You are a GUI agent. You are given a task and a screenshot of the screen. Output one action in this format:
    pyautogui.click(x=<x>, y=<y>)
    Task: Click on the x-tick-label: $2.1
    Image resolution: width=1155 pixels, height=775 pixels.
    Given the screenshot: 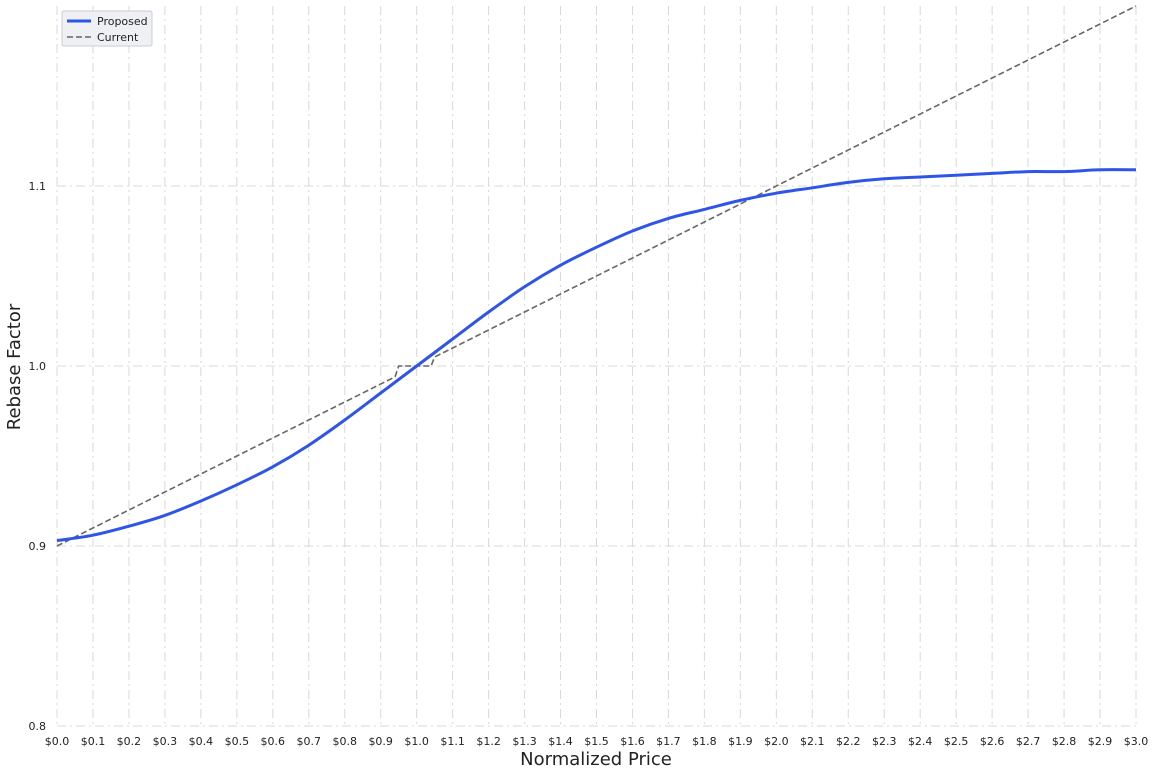 What is the action you would take?
    pyautogui.click(x=812, y=741)
    